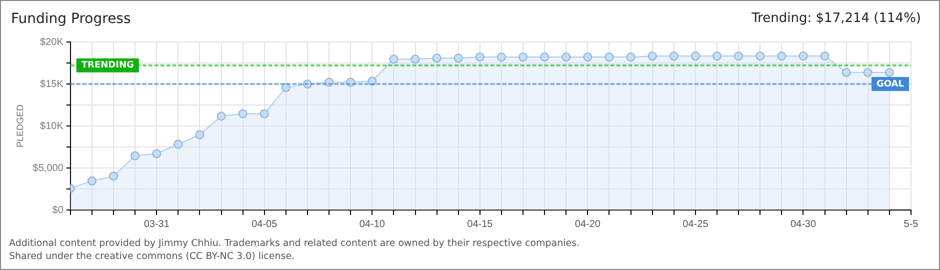 The image size is (940, 270). Describe the element at coordinates (911, 224) in the screenshot. I see `x-tick-label: 5-5` at that location.